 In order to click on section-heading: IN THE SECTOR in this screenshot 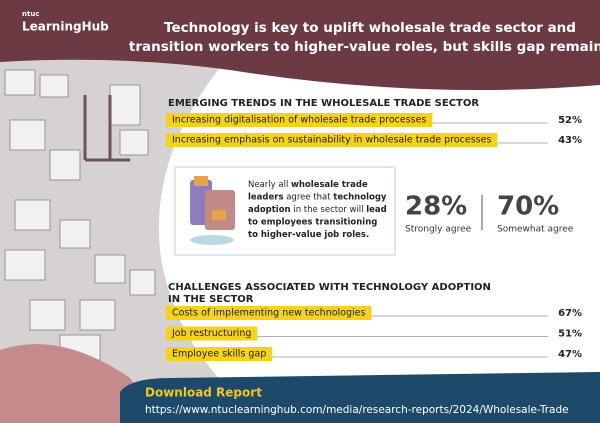, I will do `click(211, 299)`.